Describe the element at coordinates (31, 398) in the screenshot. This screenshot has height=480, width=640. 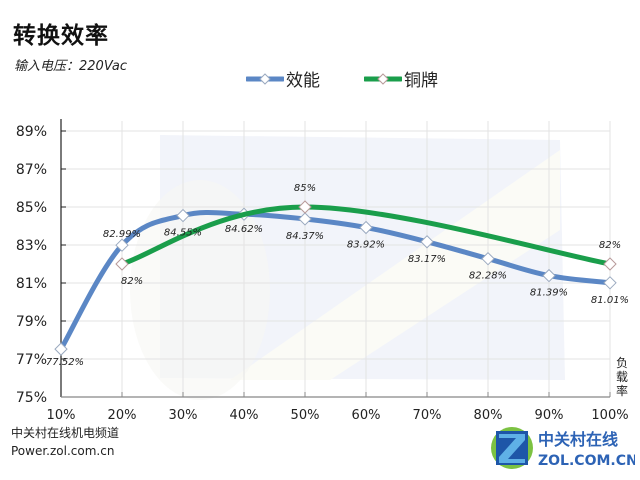
I see `y-tick-label: 75%` at that location.